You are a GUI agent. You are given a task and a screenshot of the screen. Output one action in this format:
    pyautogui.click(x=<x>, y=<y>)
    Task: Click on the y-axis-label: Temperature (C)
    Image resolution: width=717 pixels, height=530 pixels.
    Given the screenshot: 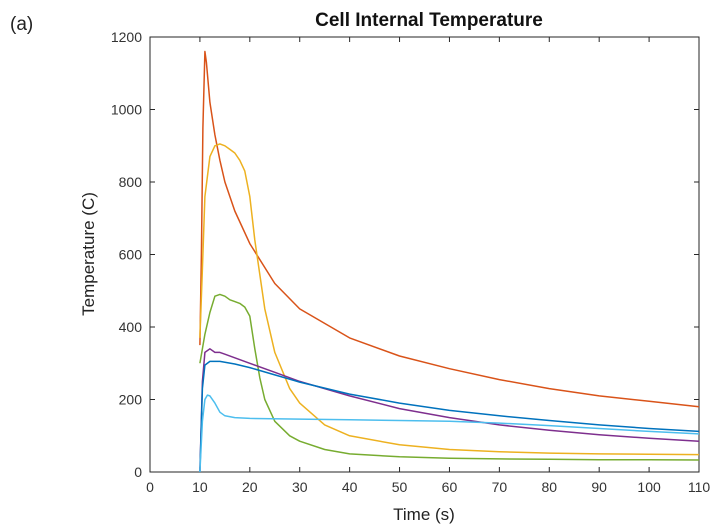 What is the action you would take?
    pyautogui.click(x=88, y=254)
    